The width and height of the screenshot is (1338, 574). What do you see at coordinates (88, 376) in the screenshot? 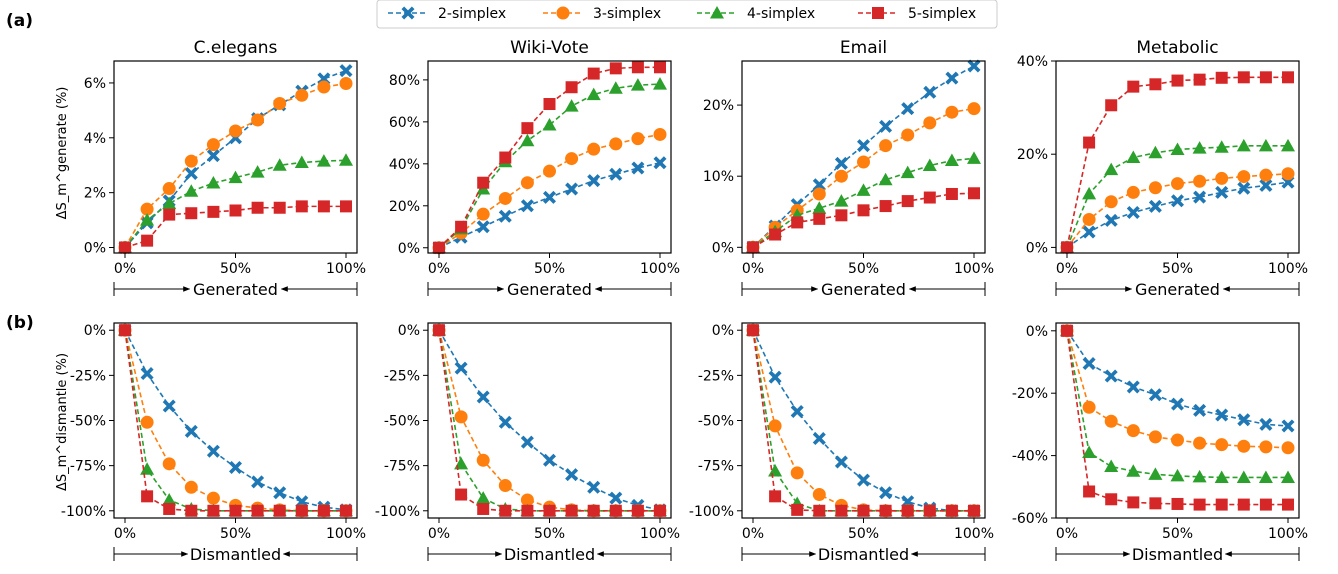
I see `y-tick-label: -25%` at bounding box center [88, 376].